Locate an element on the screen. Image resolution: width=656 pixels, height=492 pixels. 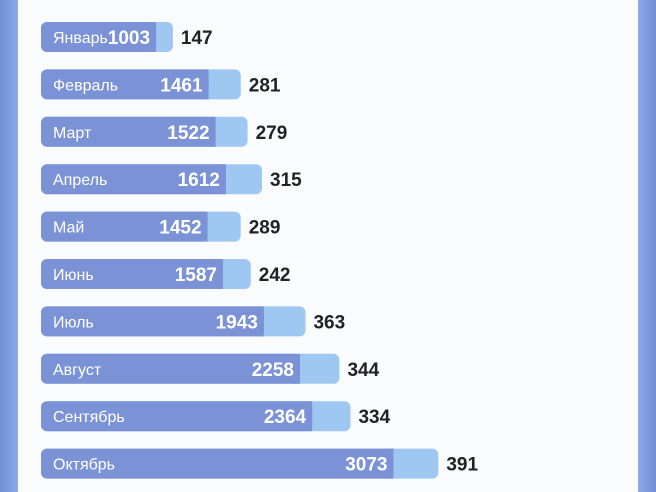
right-border is located at coordinates (647, 246).